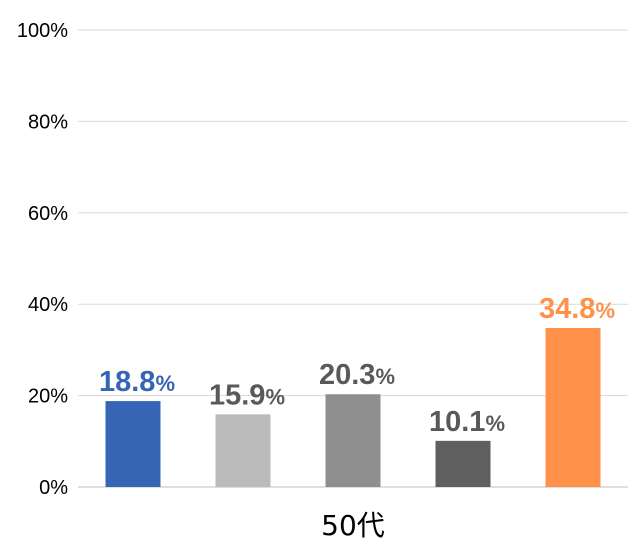 The width and height of the screenshot is (640, 560). I want to click on y-tick-label: 40%, so click(48, 305).